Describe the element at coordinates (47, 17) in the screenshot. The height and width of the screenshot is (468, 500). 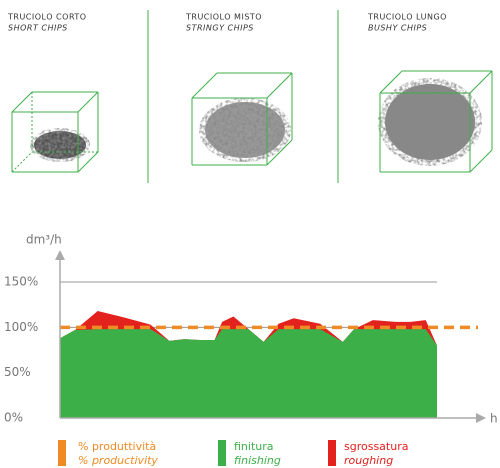
I see `panel-title: TRUCIOLO CORTO` at that location.